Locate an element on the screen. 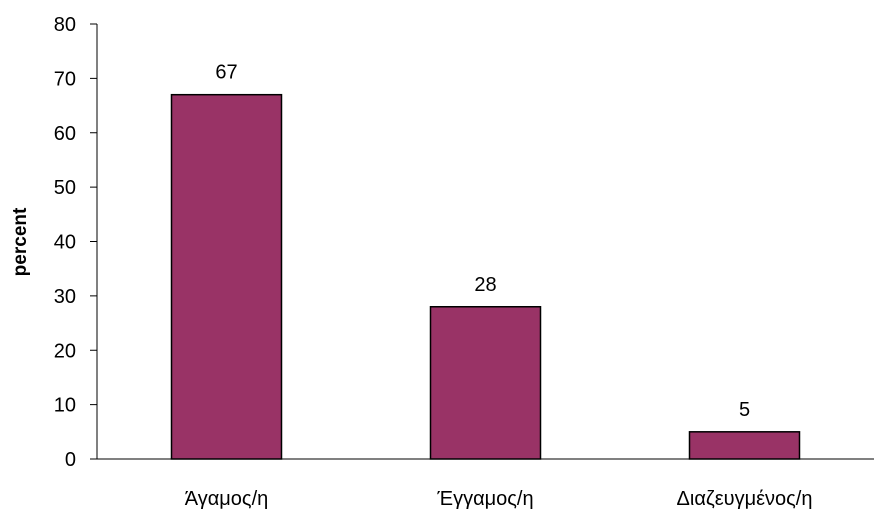 This screenshot has height=512, width=874. x-category-label: Άγαμος/η is located at coordinates (227, 499).